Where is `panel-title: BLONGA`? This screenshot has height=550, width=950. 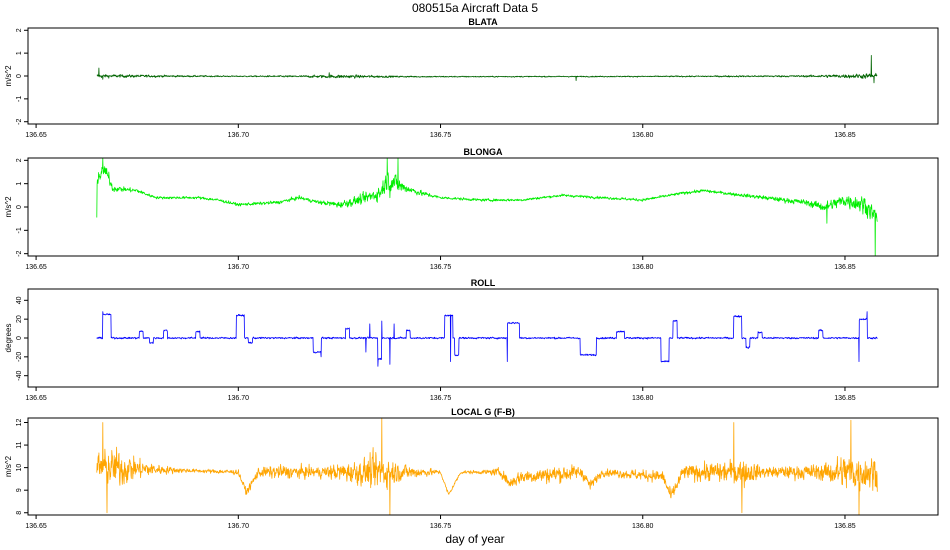
panel-title: BLONGA is located at coordinates (483, 152).